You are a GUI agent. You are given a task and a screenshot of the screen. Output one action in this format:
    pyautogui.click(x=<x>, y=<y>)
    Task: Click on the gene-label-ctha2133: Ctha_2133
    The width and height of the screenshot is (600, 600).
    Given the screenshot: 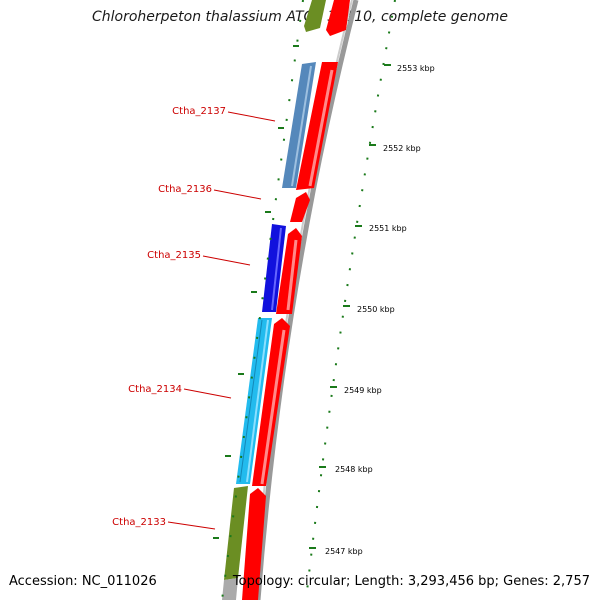 What is the action you would take?
    pyautogui.click(x=139, y=522)
    